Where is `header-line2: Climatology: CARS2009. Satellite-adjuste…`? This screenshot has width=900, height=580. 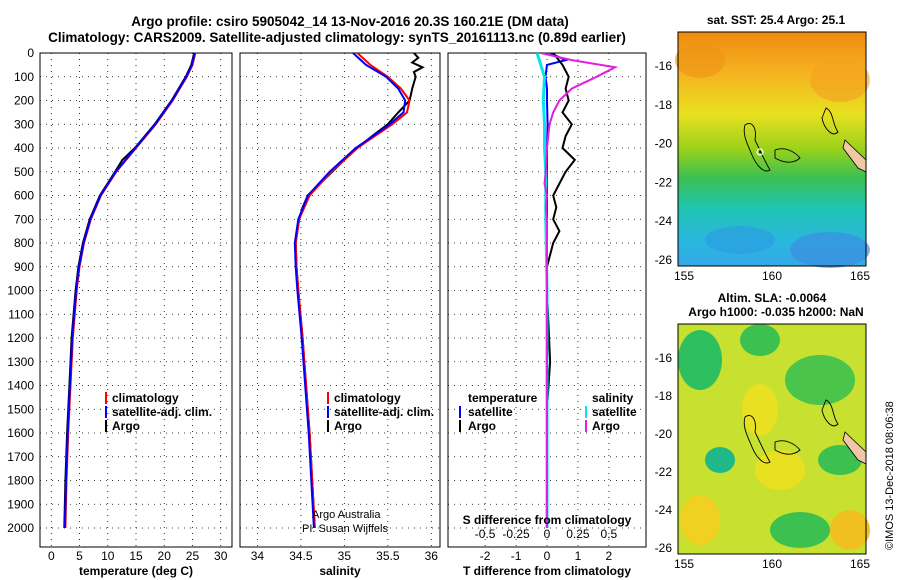 header-line2: Climatology: CARS2009. Satellite-adjuste… is located at coordinates (337, 37).